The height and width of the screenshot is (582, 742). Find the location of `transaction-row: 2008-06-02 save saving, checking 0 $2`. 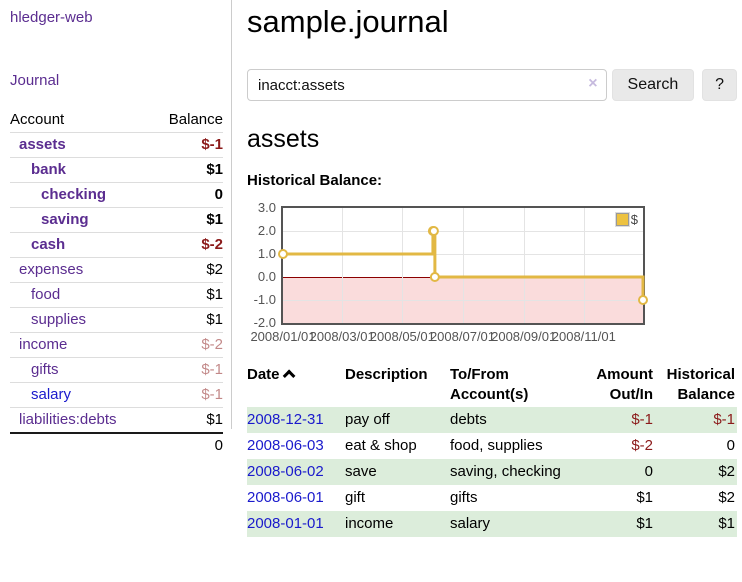

transaction-row: 2008-06-02 save saving, checking 0 $2 is located at coordinates (492, 472).